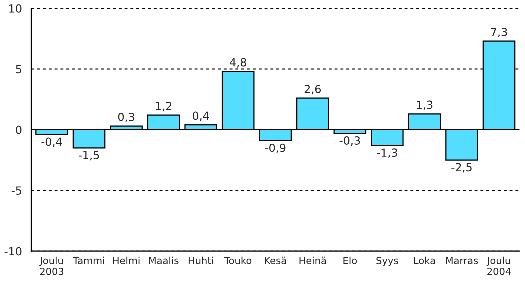  What do you see at coordinates (425, 260) in the screenshot?
I see `x-tick-label: Loka` at bounding box center [425, 260].